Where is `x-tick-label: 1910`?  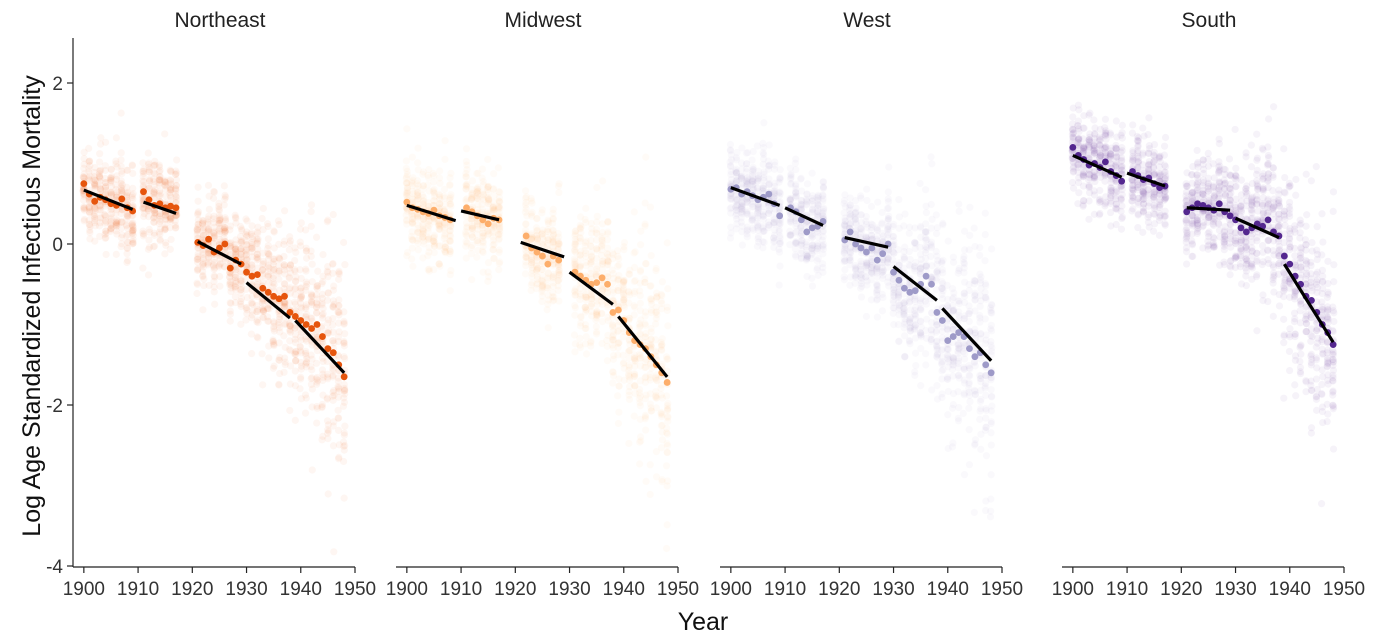
x-tick-label: 1910 is located at coordinates (461, 589).